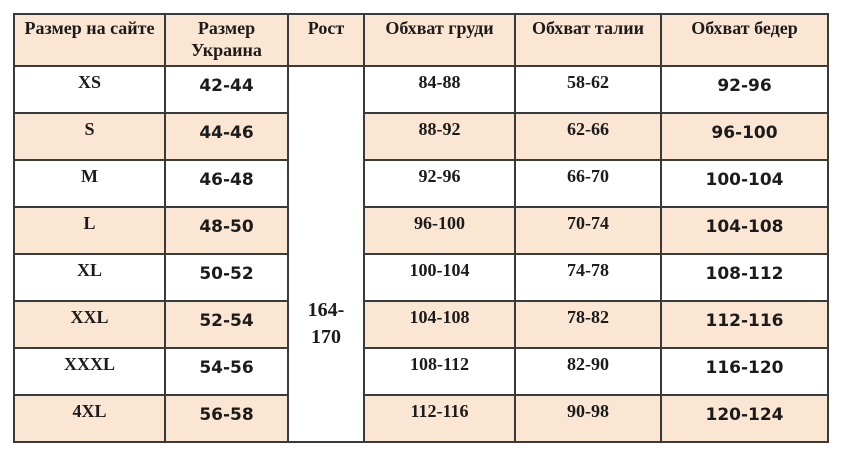  Describe the element at coordinates (588, 324) in the screenshot. I see `cell-waist: 78-82` at that location.